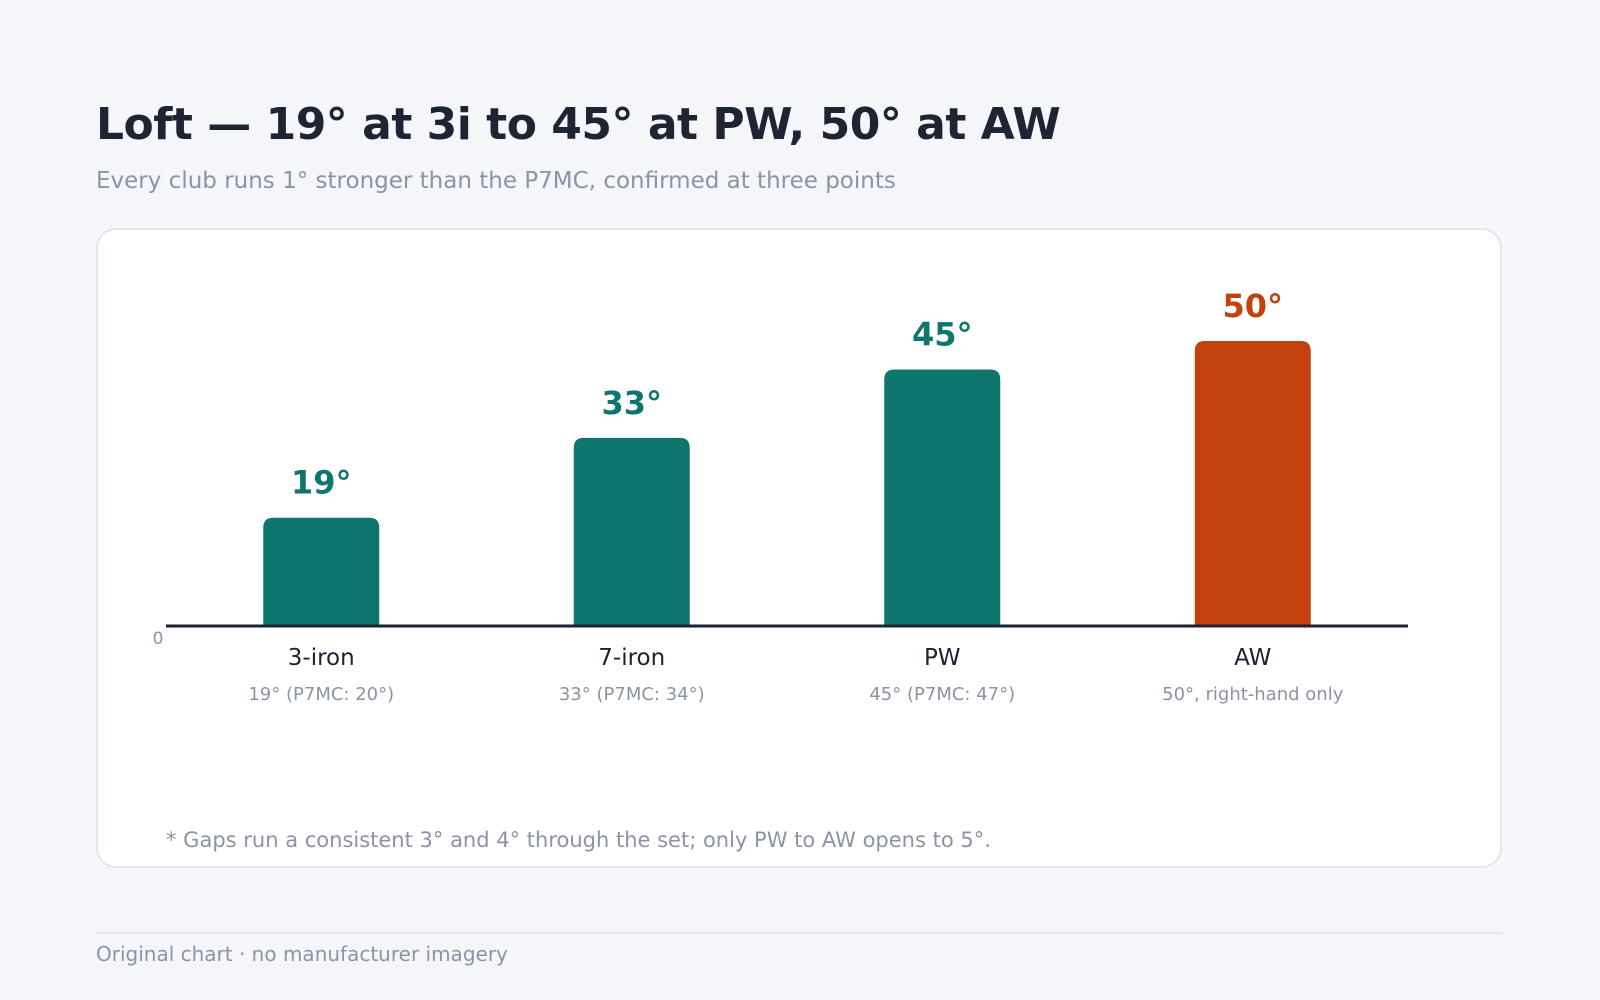 The height and width of the screenshot is (1000, 1600). What do you see at coordinates (631, 531) in the screenshot?
I see `bar-7-iron` at bounding box center [631, 531].